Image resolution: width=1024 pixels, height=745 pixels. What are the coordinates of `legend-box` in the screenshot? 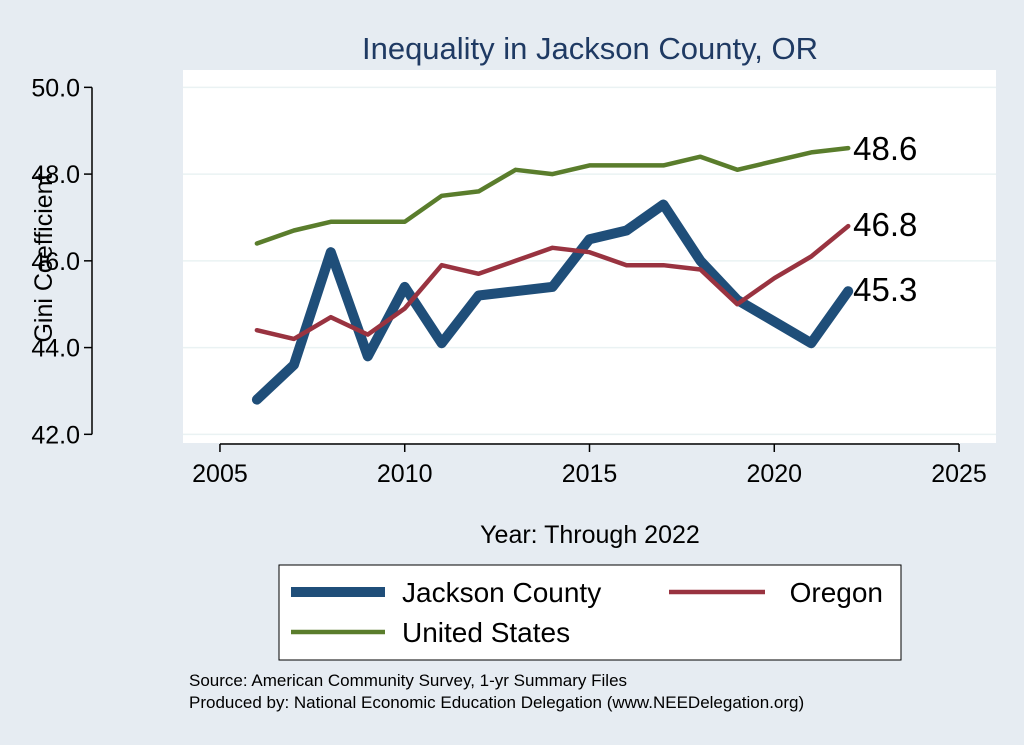 It's located at (590, 612).